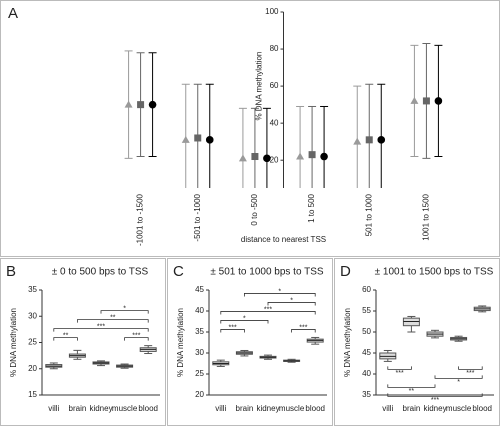  Describe the element at coordinates (13, 13) in the screenshot. I see `panel-letter: A` at that location.